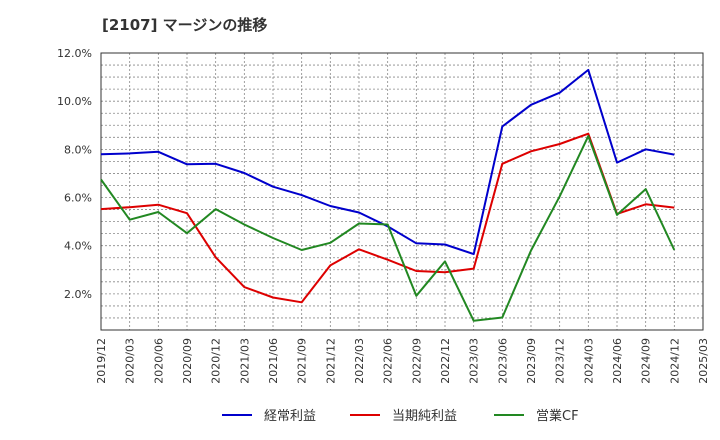  What do you see at coordinates (78, 294) in the screenshot?
I see `y-tick-label: 2.0%` at bounding box center [78, 294].